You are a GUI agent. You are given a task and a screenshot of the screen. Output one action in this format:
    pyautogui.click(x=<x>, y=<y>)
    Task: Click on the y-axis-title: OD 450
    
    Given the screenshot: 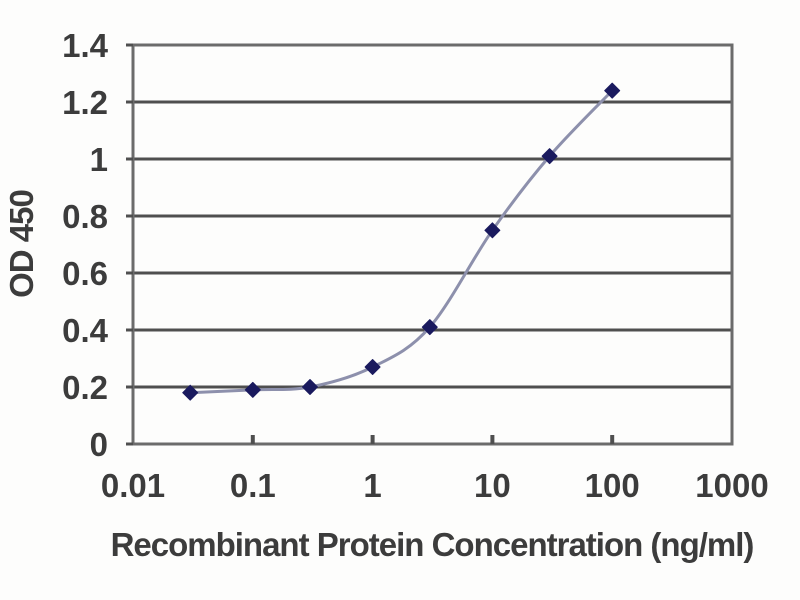 What is the action you would take?
    pyautogui.click(x=21, y=244)
    